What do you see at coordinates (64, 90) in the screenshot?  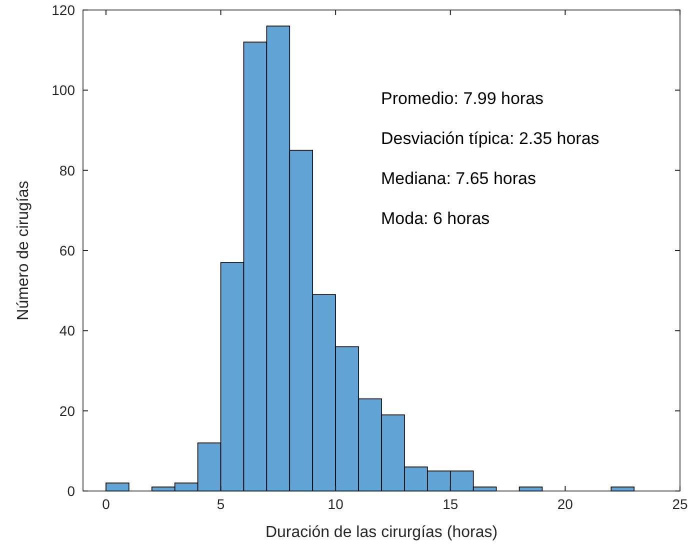 I see `y-tick-label: 100` at bounding box center [64, 90].